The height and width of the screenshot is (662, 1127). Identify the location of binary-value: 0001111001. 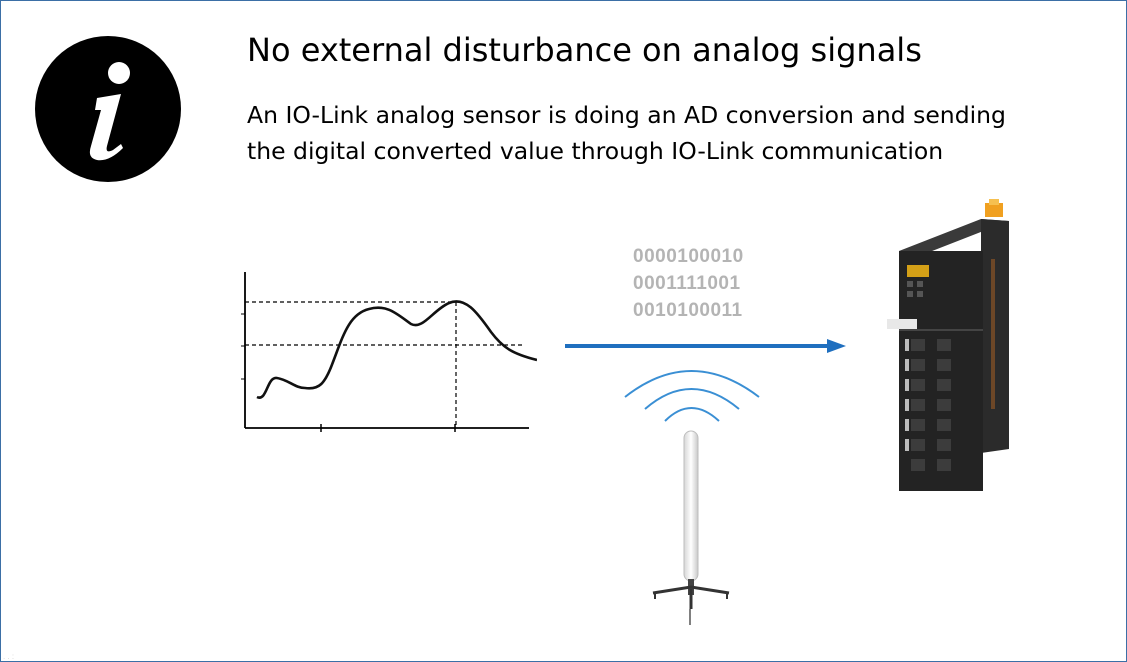
(687, 283).